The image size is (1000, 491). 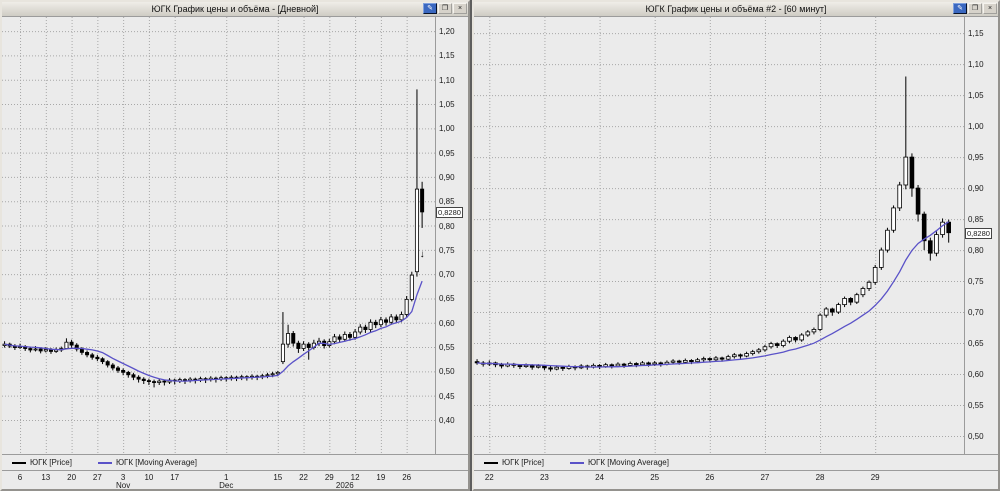 What do you see at coordinates (123, 477) in the screenshot?
I see `x-axis-label: 3` at bounding box center [123, 477].